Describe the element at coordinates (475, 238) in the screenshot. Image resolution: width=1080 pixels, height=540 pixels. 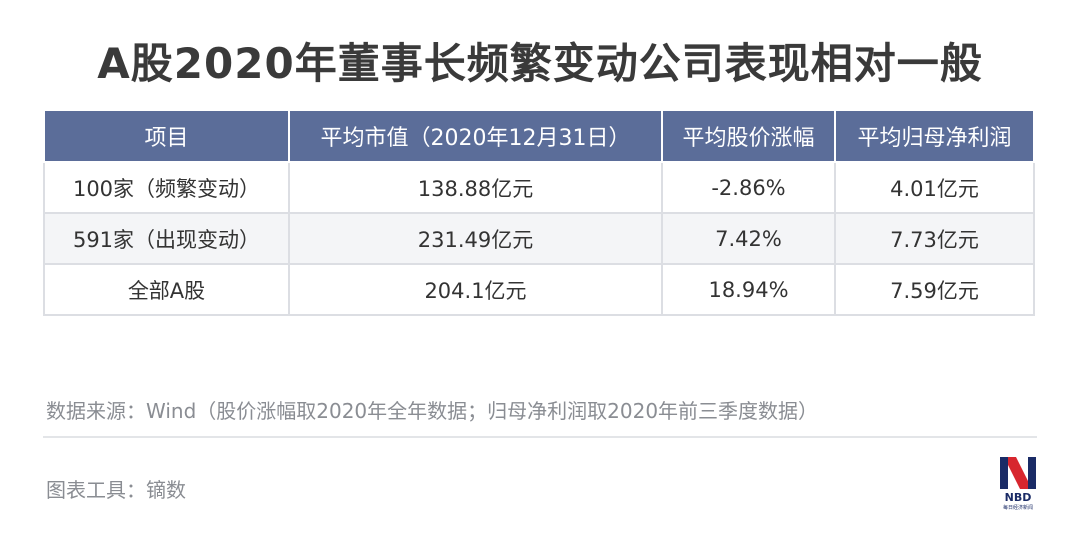
I see `table-cell: 231.49亿元` at that location.